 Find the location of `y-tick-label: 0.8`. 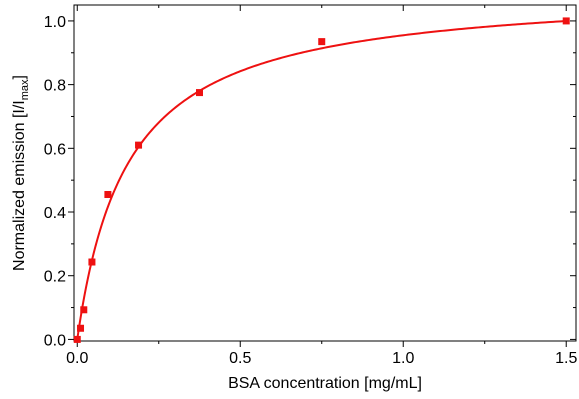

y-tick-label: 0.8 is located at coordinates (55, 86).